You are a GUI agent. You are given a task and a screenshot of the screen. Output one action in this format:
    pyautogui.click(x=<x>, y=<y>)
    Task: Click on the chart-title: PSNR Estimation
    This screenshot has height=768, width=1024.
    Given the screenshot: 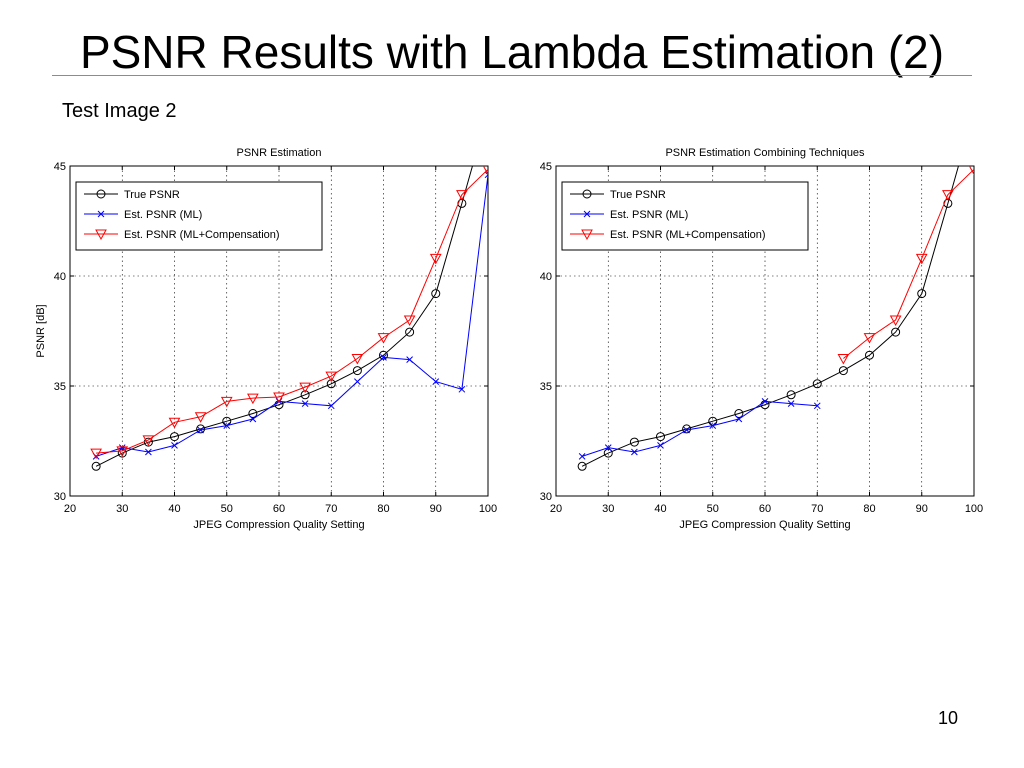 What is the action you would take?
    pyautogui.click(x=279, y=153)
    